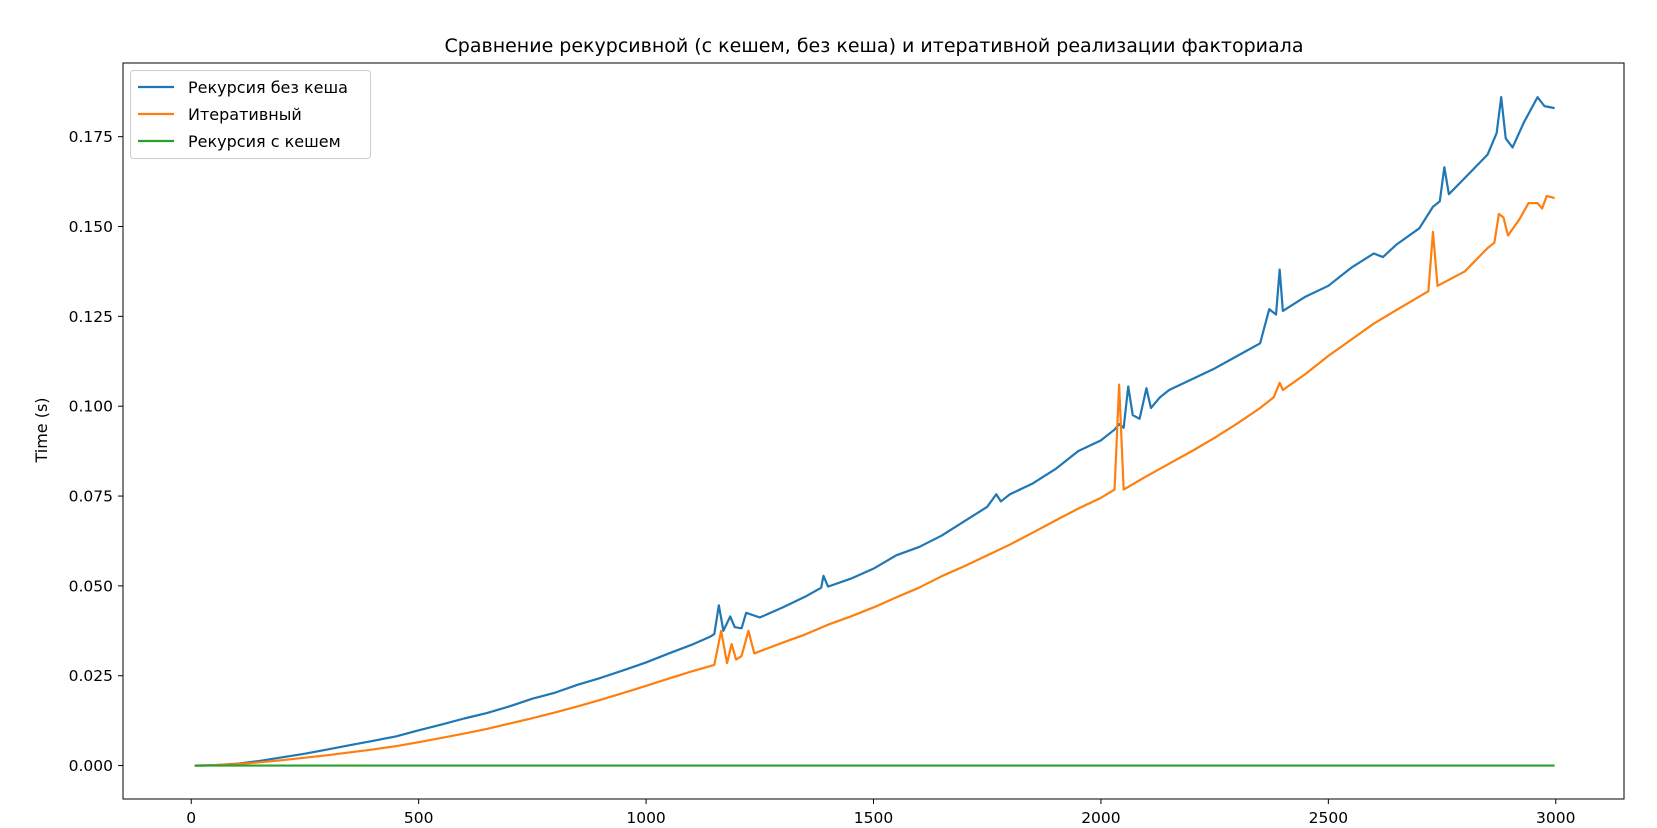 The image size is (1657, 828). What do you see at coordinates (645, 818) in the screenshot?
I see `x-tick-label: 1000` at bounding box center [645, 818].